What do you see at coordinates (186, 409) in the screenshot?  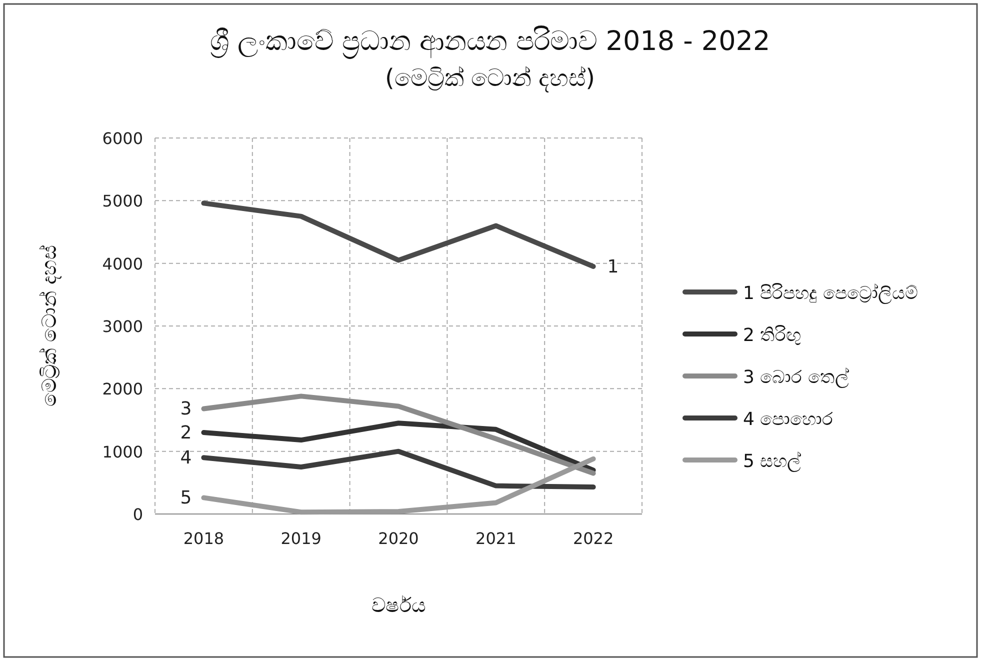 I see `annotation: 3` at bounding box center [186, 409].